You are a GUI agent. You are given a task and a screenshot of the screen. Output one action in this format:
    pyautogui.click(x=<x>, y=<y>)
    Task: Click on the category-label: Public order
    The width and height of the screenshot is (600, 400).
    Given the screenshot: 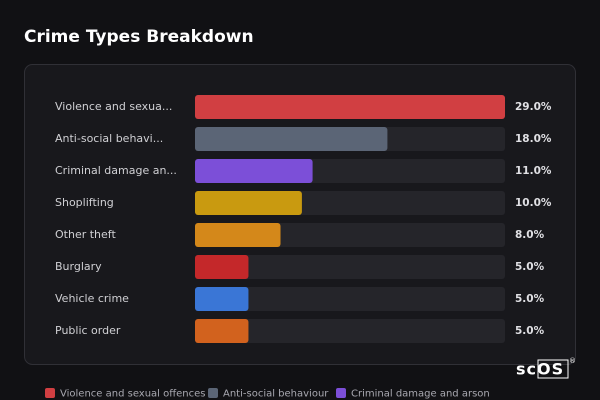 What is the action you would take?
    pyautogui.click(x=88, y=330)
    